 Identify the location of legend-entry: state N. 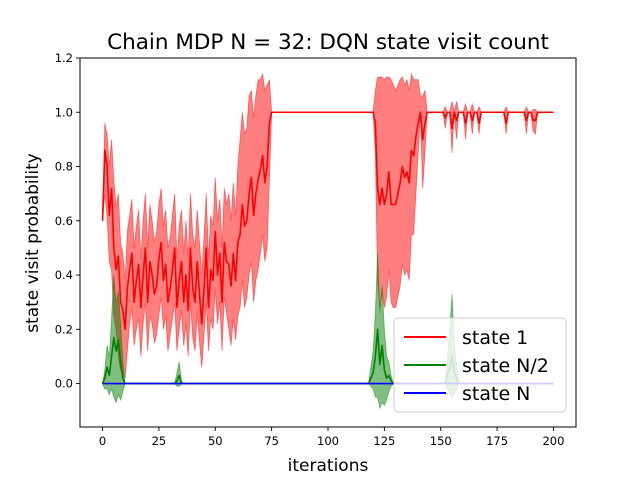
(496, 394).